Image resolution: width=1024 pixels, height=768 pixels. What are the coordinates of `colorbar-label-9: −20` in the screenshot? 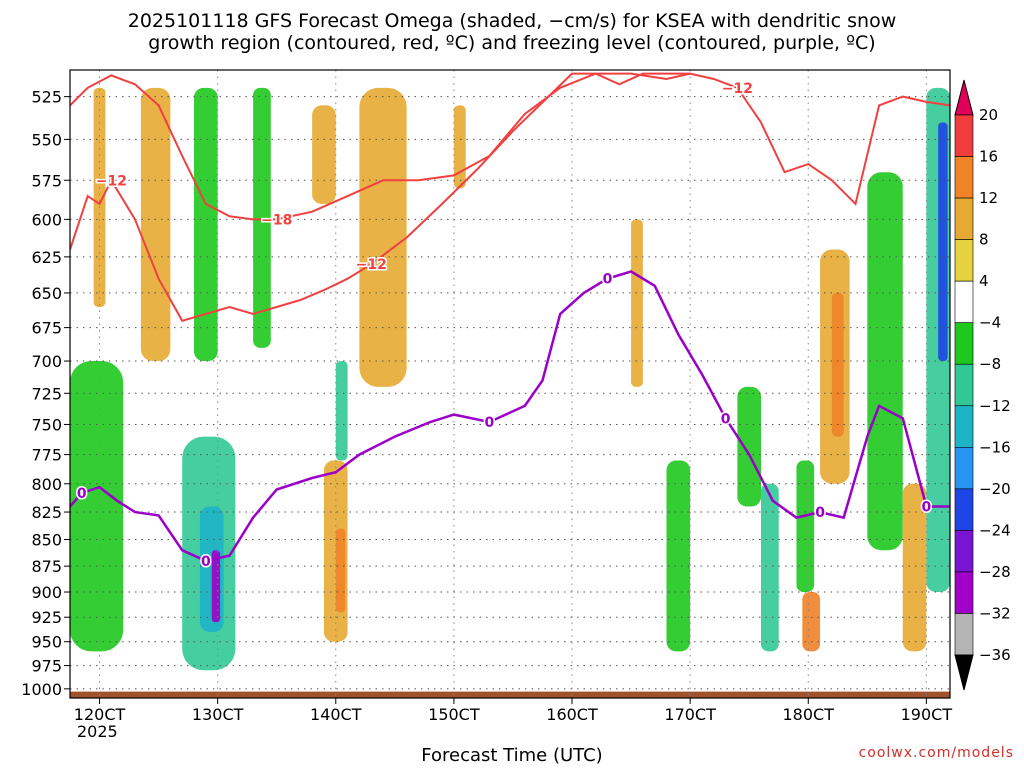 It's located at (995, 489).